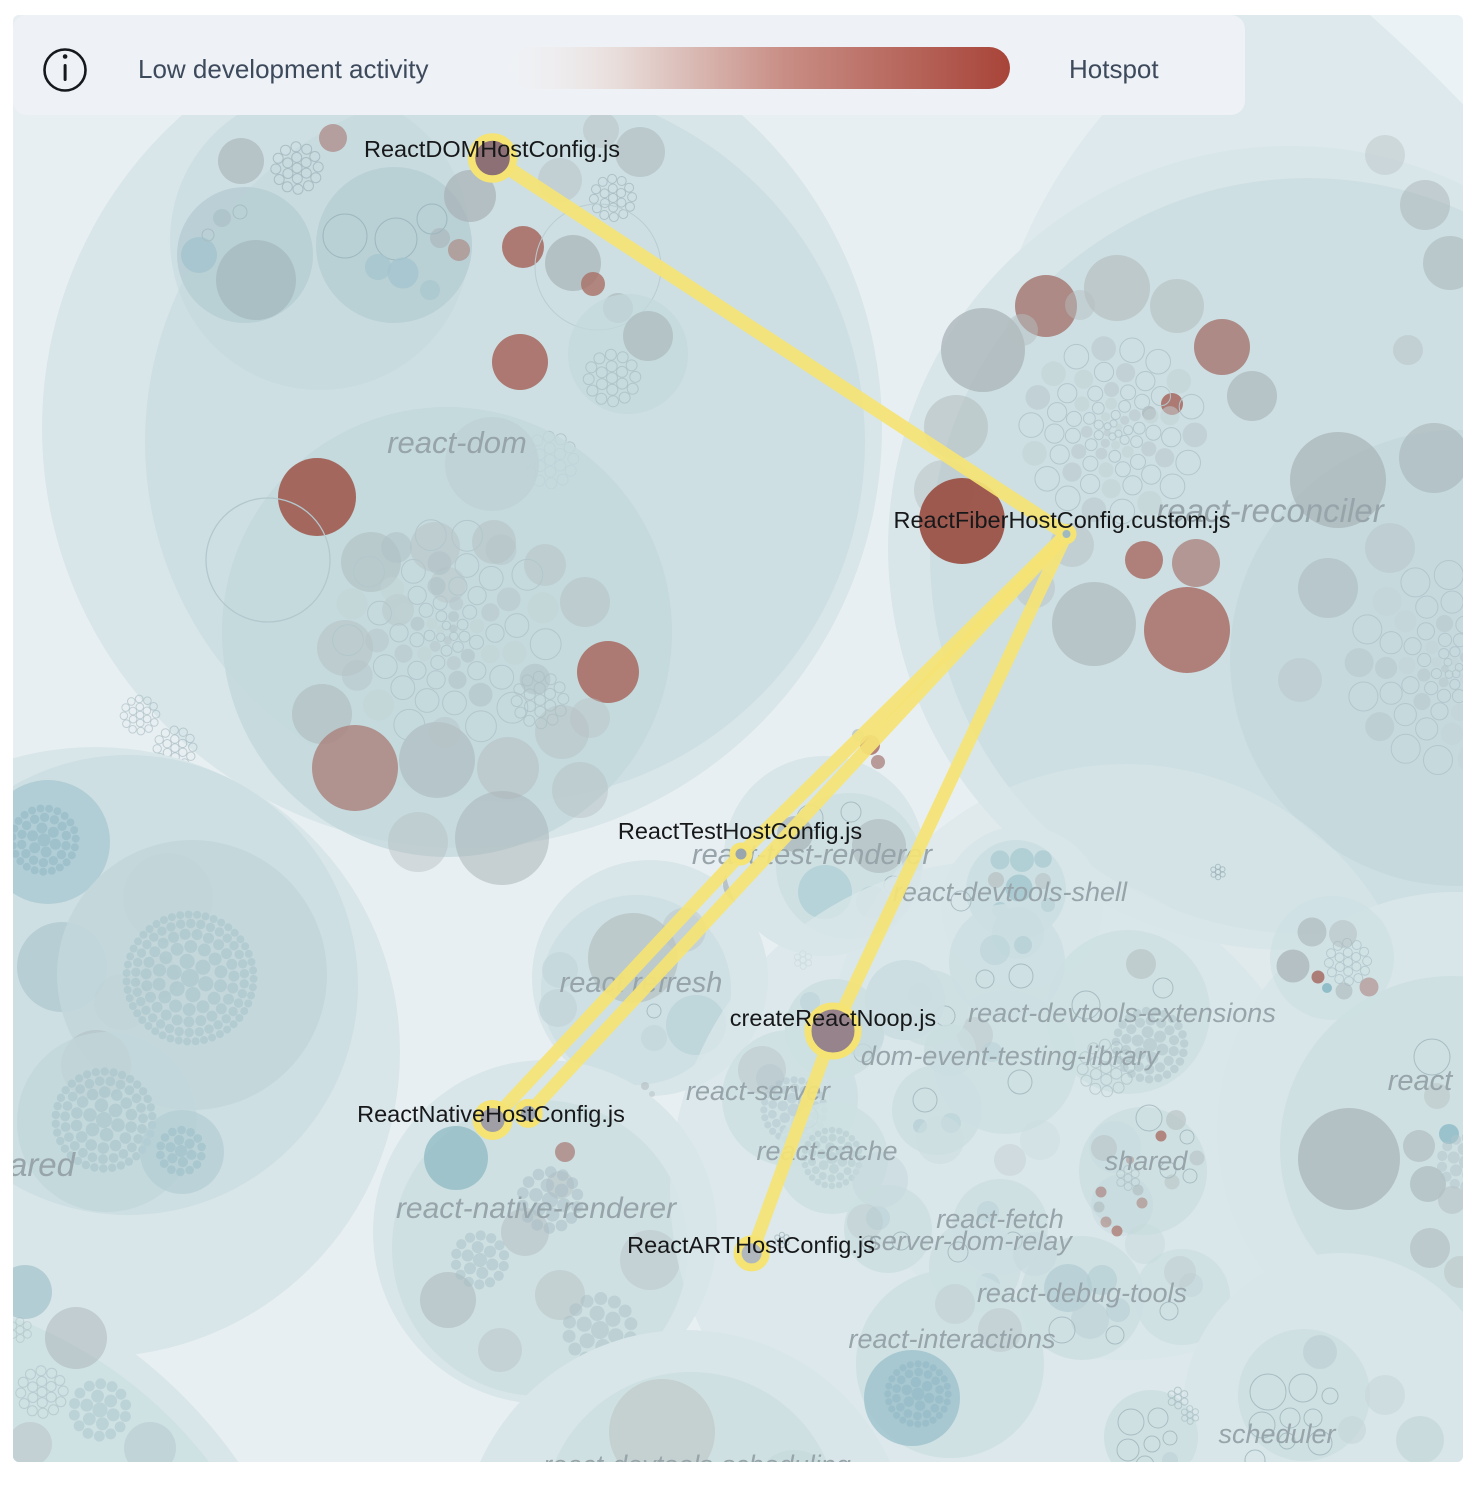 This screenshot has height=1488, width=1478. What do you see at coordinates (1122, 1013) in the screenshot?
I see `svg-text: react-devtools-extensions` at bounding box center [1122, 1013].